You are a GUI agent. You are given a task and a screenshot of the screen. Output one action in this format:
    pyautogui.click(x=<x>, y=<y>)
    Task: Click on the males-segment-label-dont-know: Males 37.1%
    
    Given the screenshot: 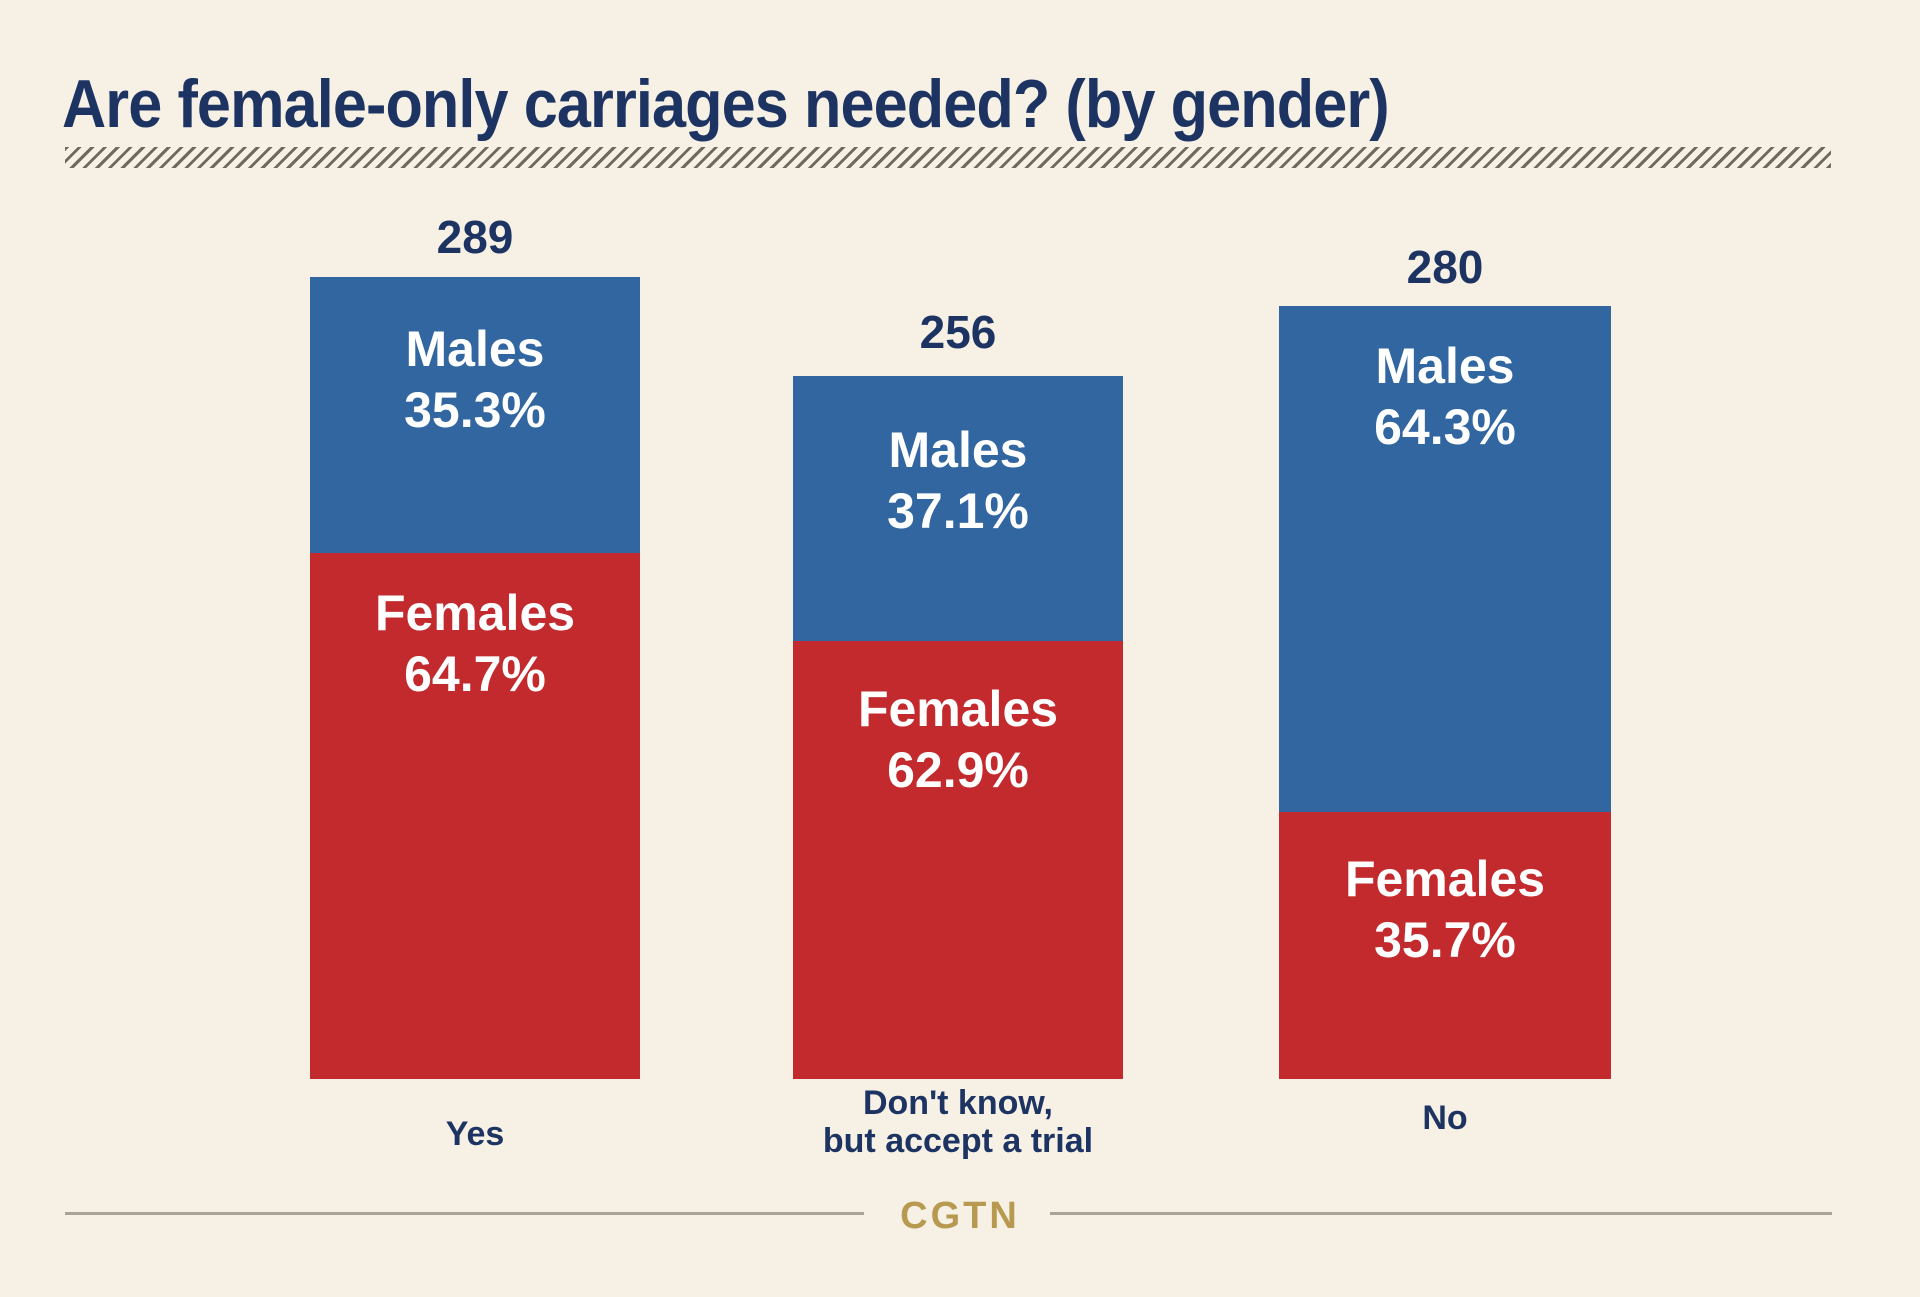 What is the action you would take?
    pyautogui.click(x=958, y=481)
    